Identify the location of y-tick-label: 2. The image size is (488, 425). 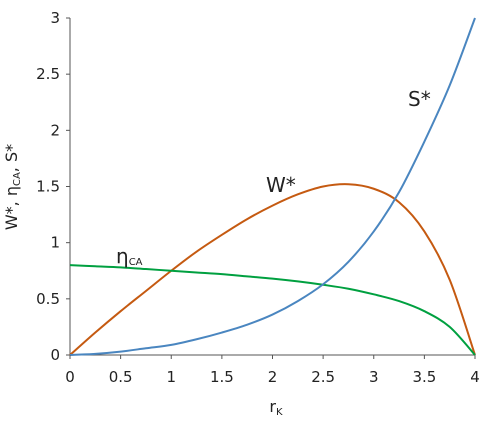
(55, 130).